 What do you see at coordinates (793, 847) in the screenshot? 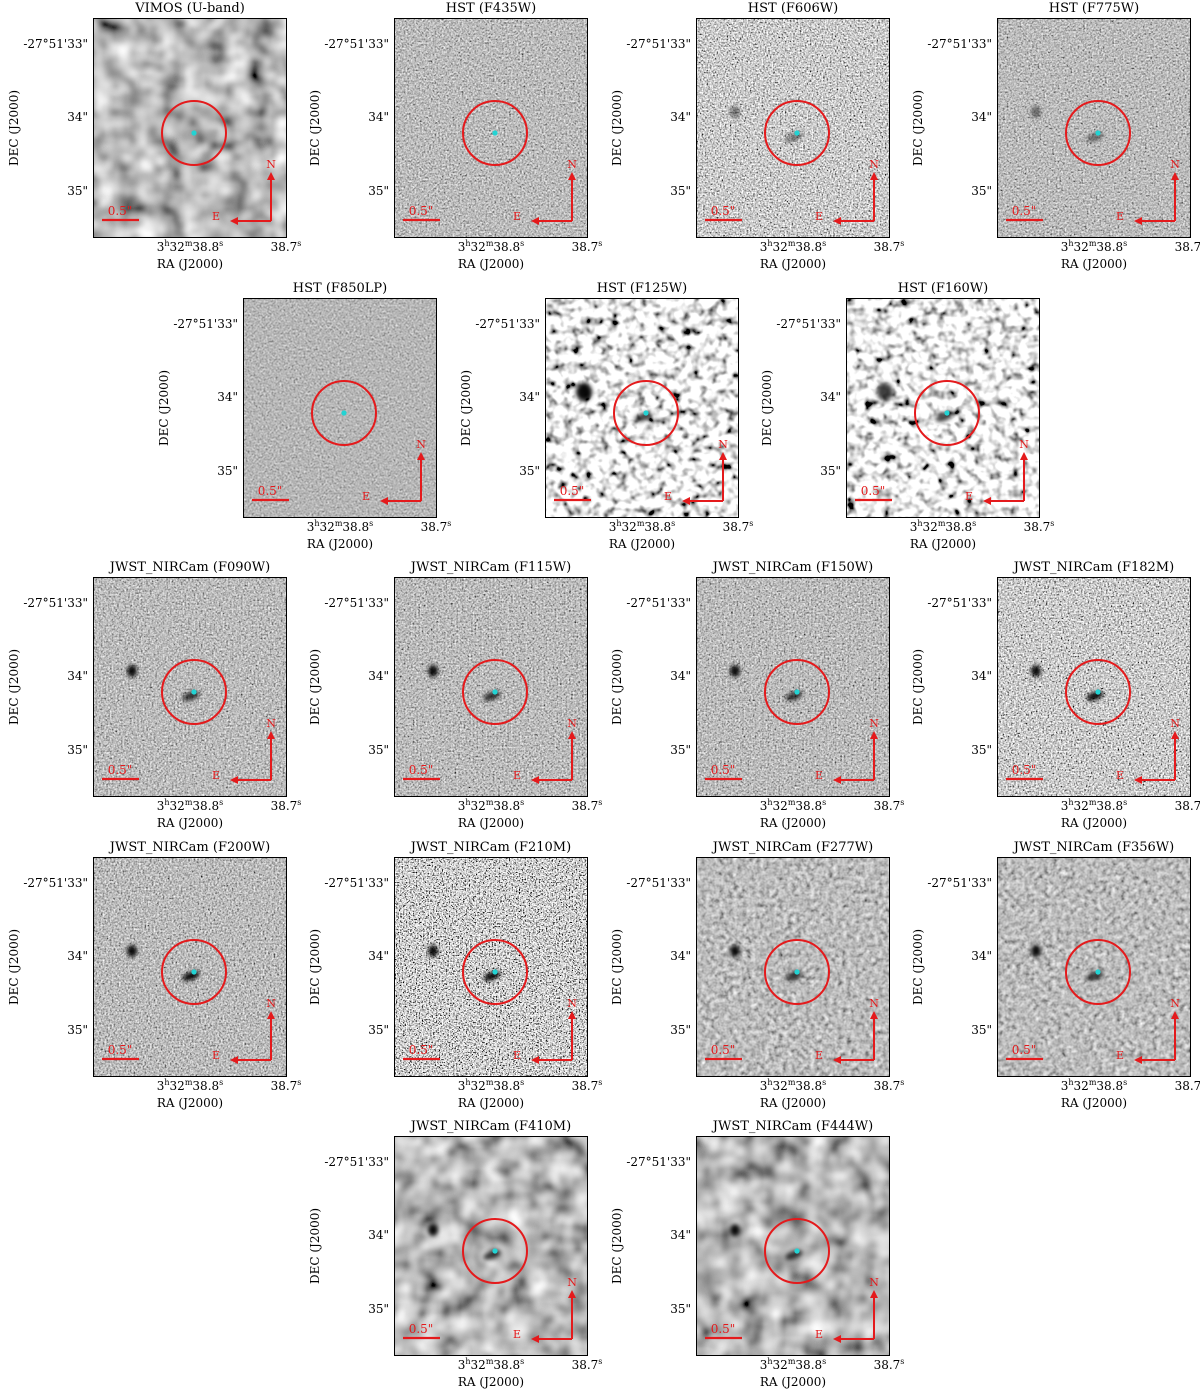
I see `panel-title: JWST_NIRCam (F277W)` at bounding box center [793, 847].